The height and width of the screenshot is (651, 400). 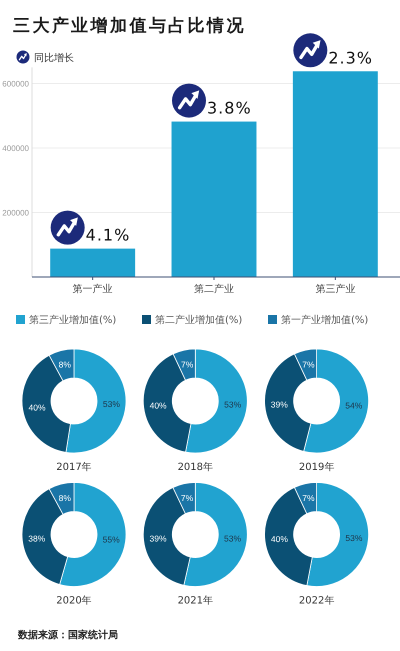 I want to click on text: 2017年, so click(x=74, y=467).